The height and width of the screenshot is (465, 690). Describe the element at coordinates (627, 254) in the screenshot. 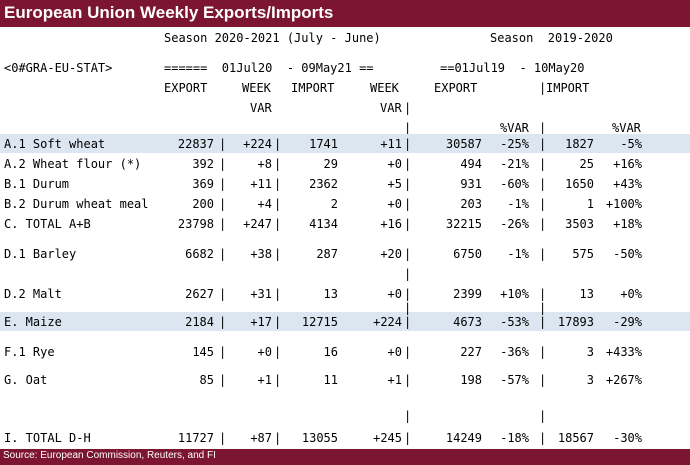

I see `prior-import-var-cell: -50%` at that location.